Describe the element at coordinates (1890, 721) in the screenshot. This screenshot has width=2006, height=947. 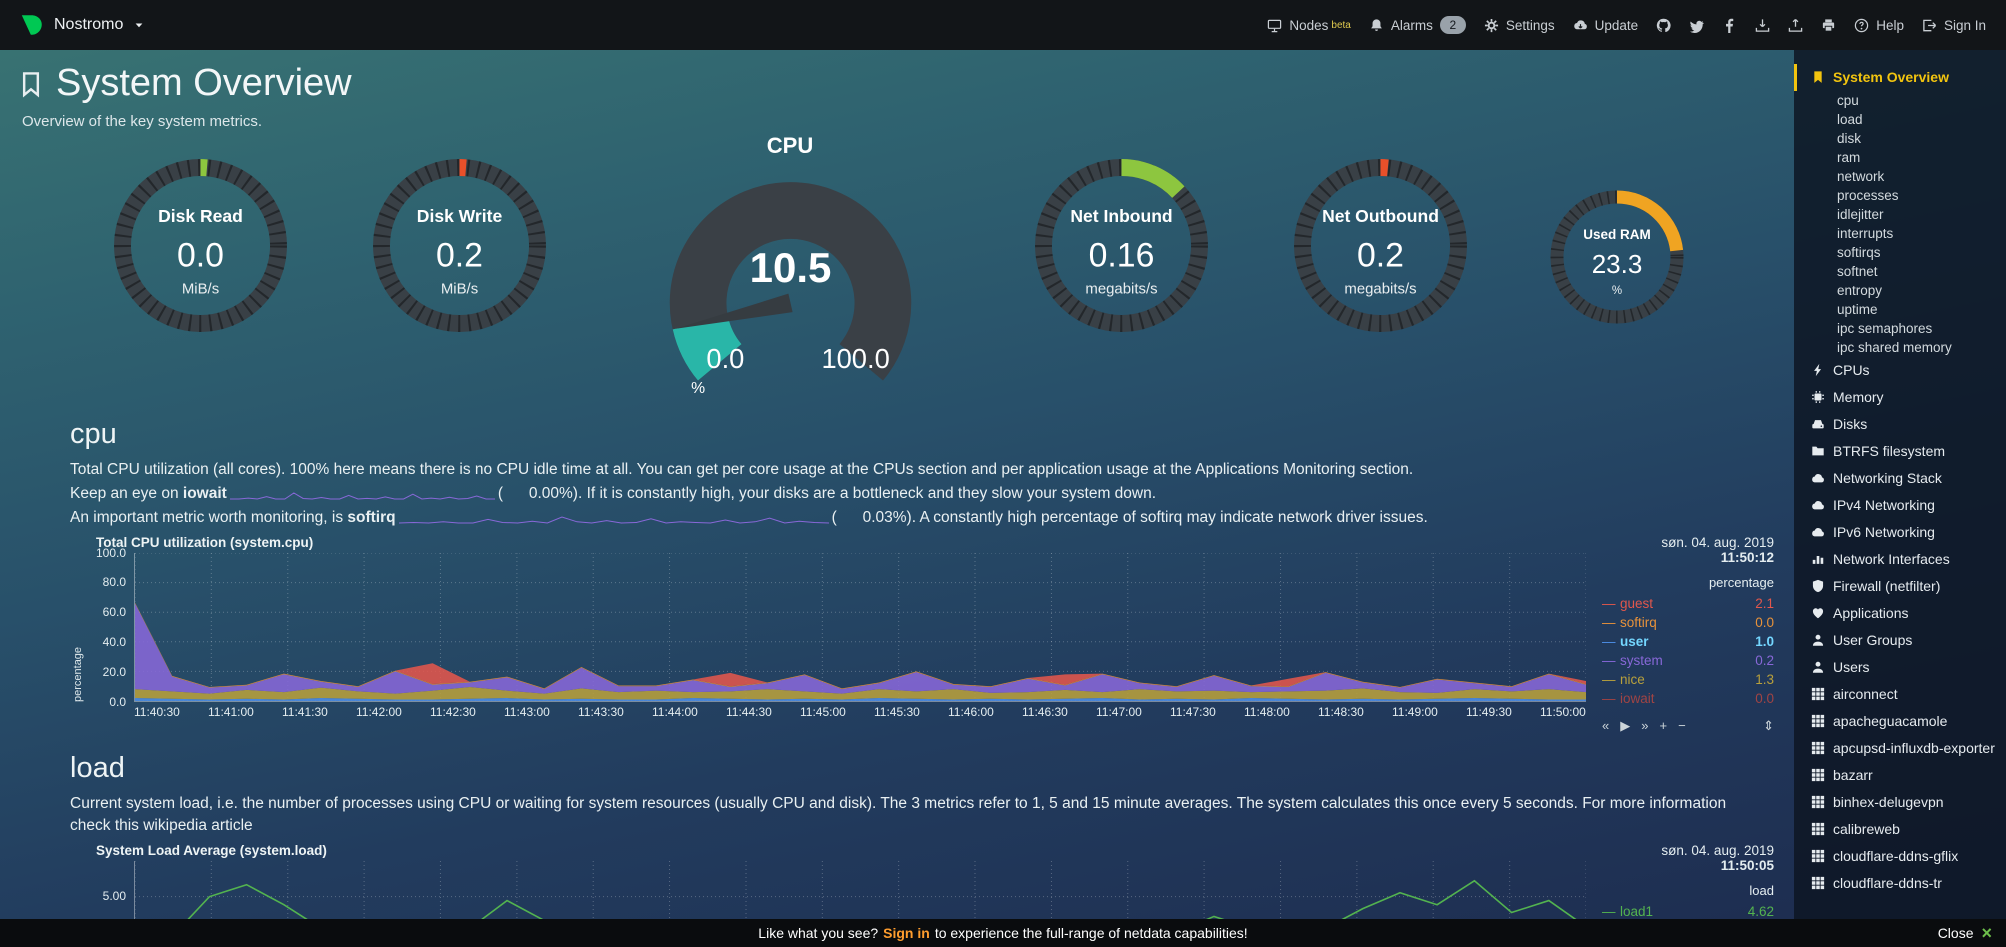
I see `sidebar-item-label: apacheguacamole` at that location.